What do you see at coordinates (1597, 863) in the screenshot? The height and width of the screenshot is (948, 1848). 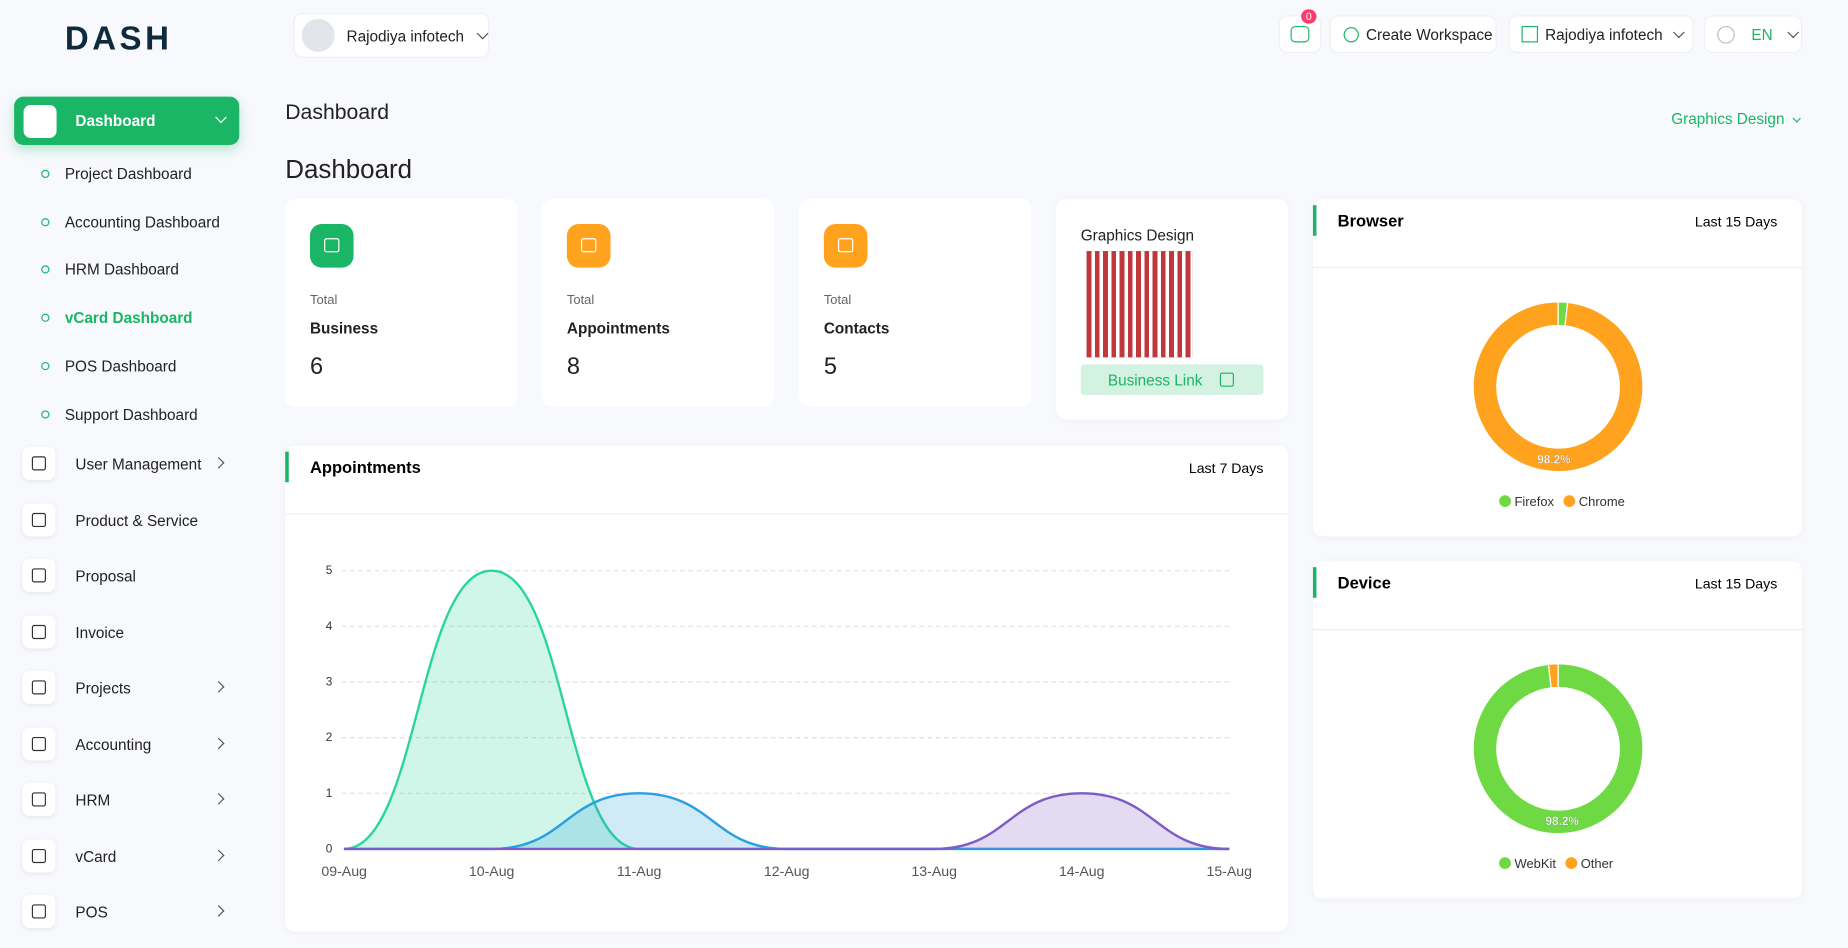 I see `legend-label: Other` at bounding box center [1597, 863].